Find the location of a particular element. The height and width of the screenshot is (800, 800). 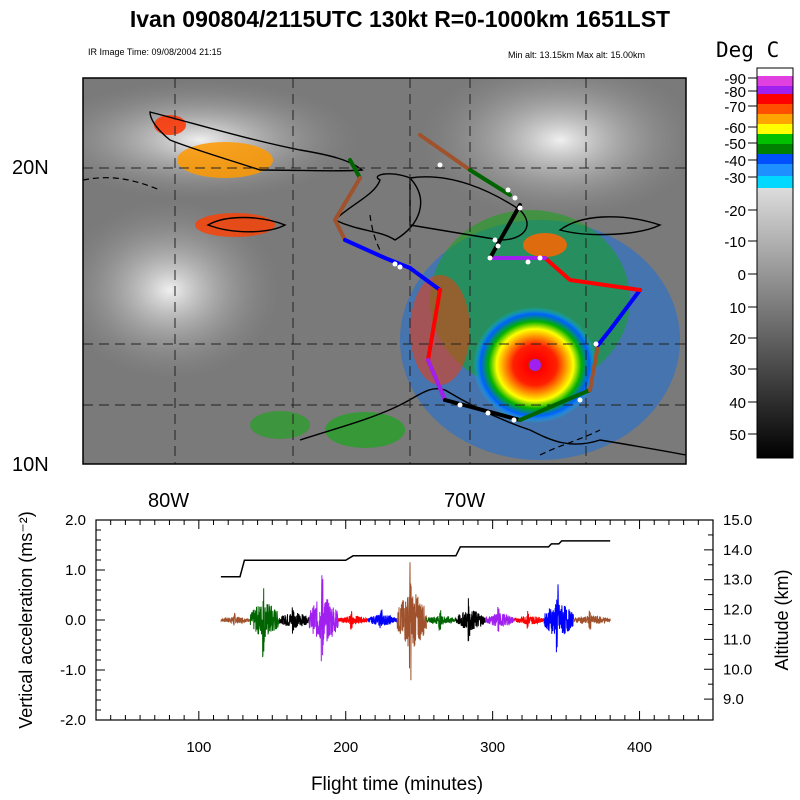

y-axis-label-left: Vertical acceleration (ms⁻²) is located at coordinates (26, 620).